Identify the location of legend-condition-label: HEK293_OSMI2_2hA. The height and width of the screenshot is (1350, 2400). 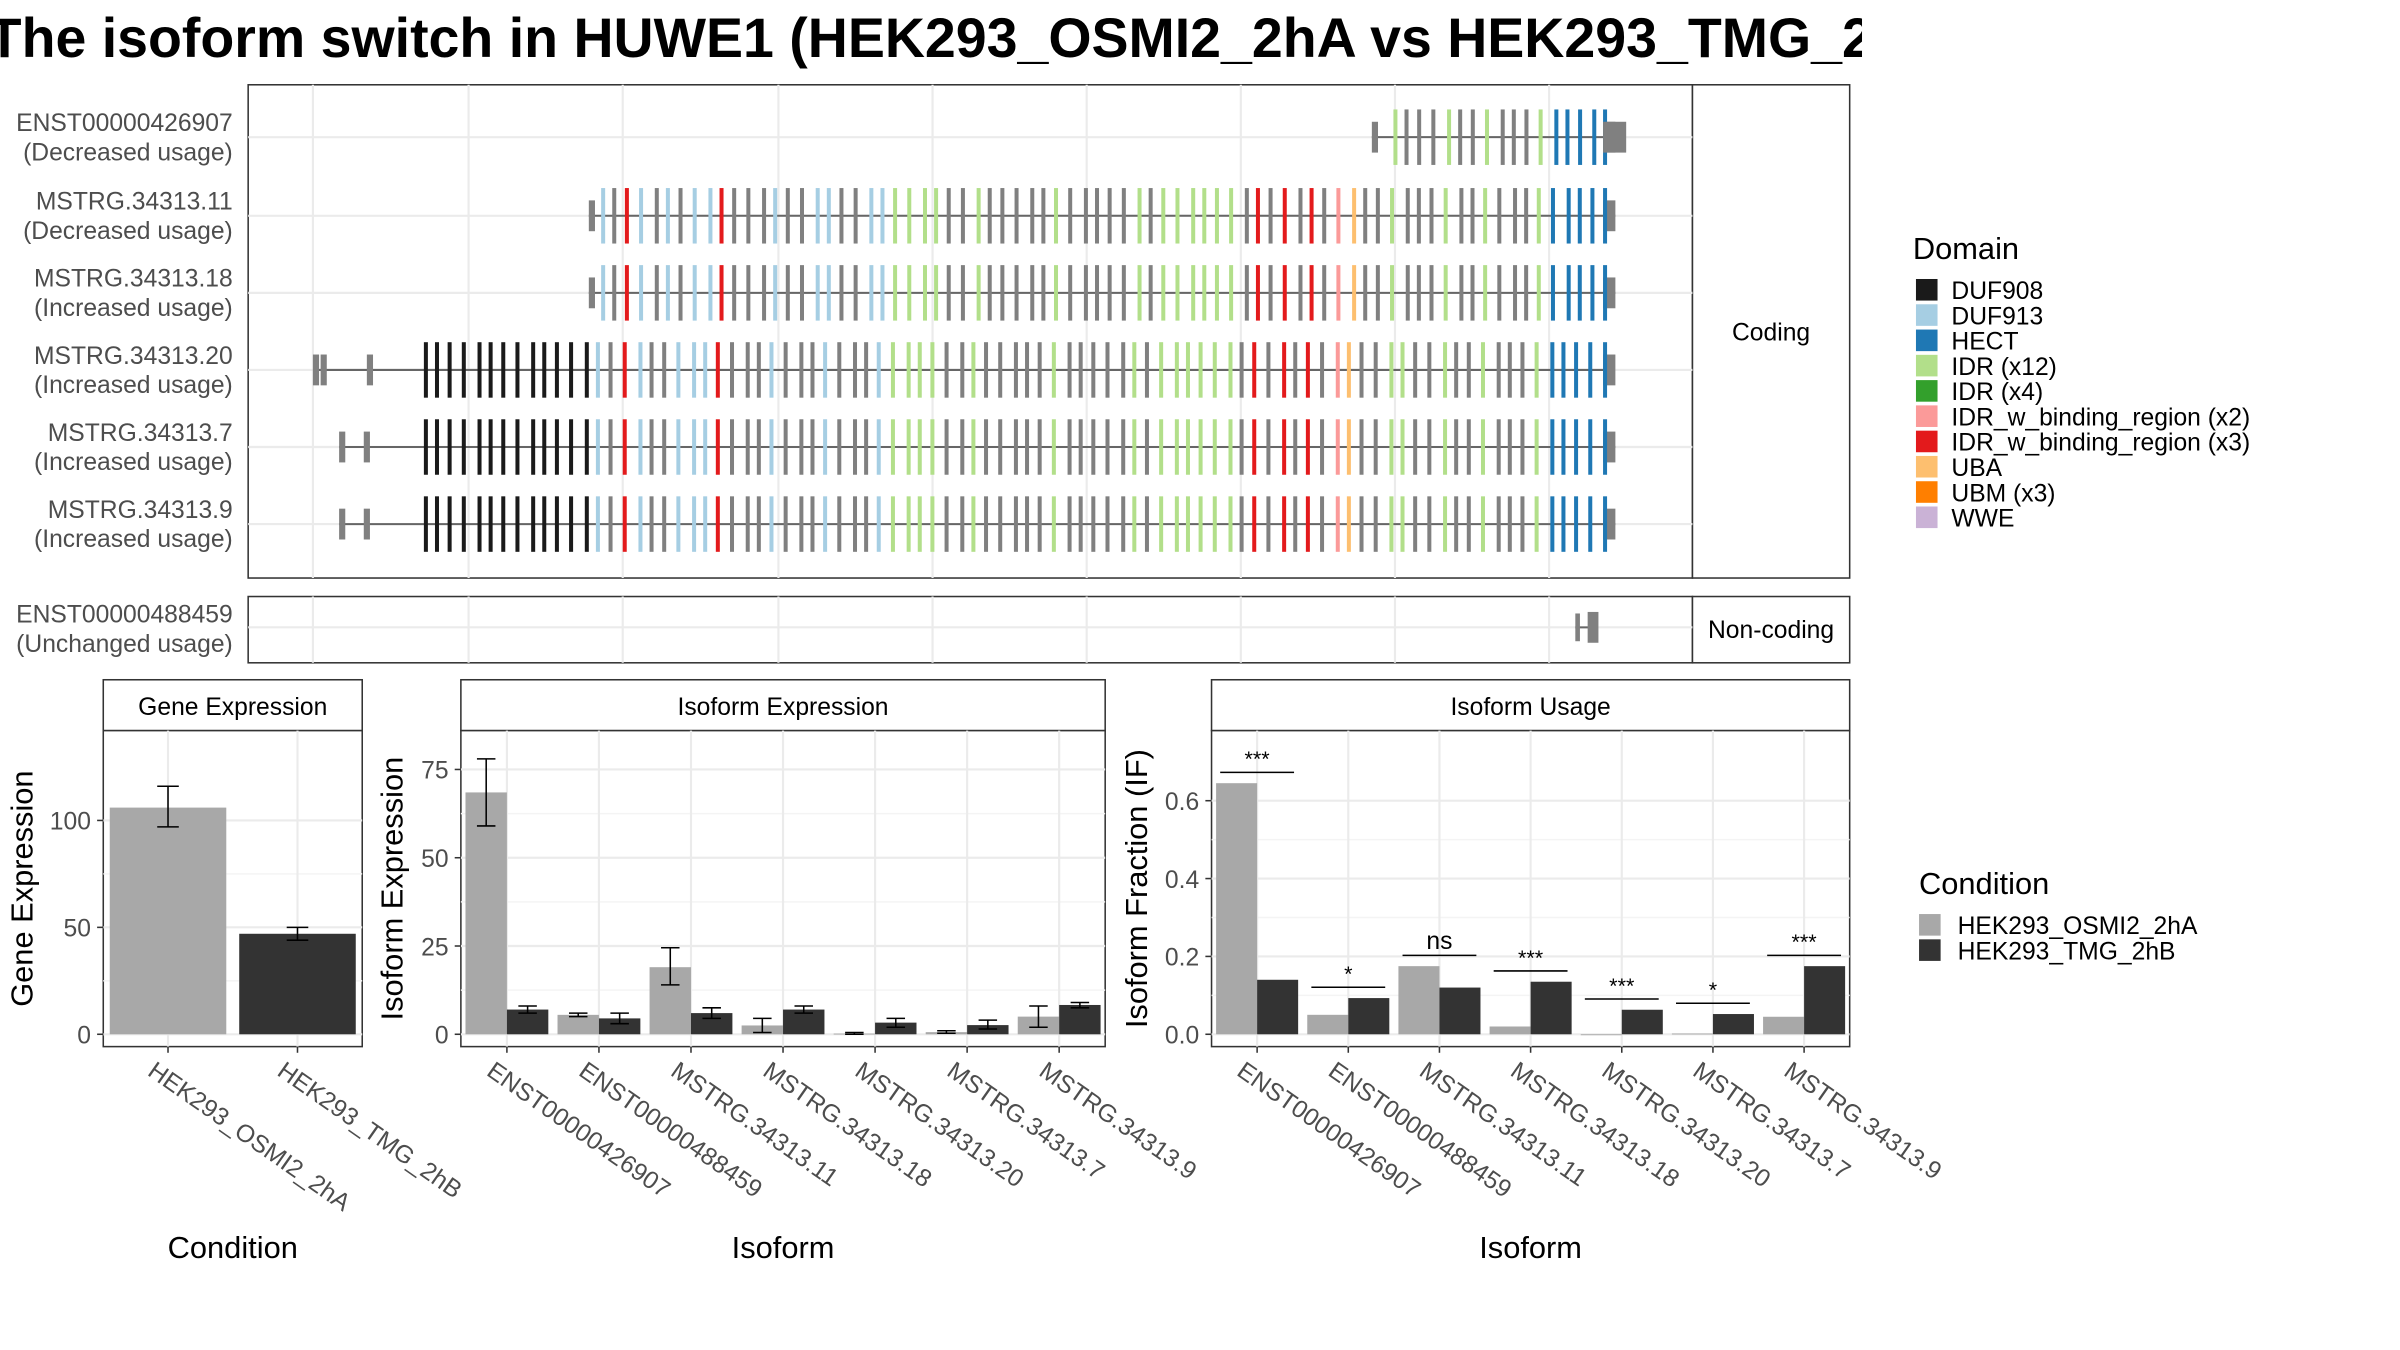
(2078, 926).